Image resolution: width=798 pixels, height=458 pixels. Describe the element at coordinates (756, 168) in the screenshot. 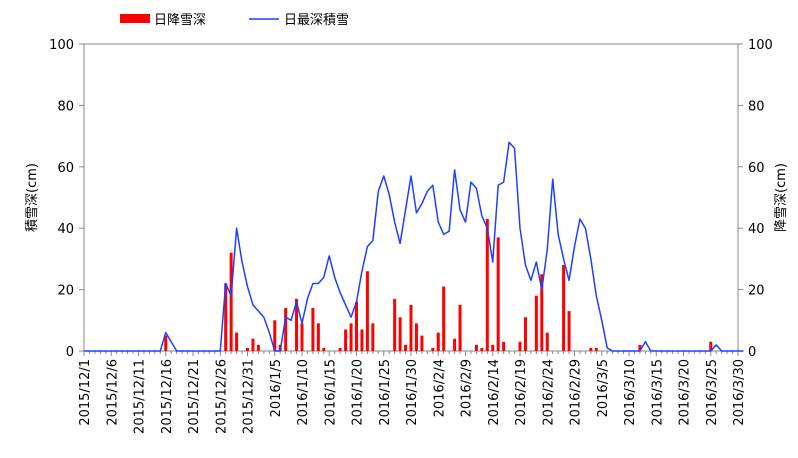

I see `y-tick-label-right: 60` at that location.